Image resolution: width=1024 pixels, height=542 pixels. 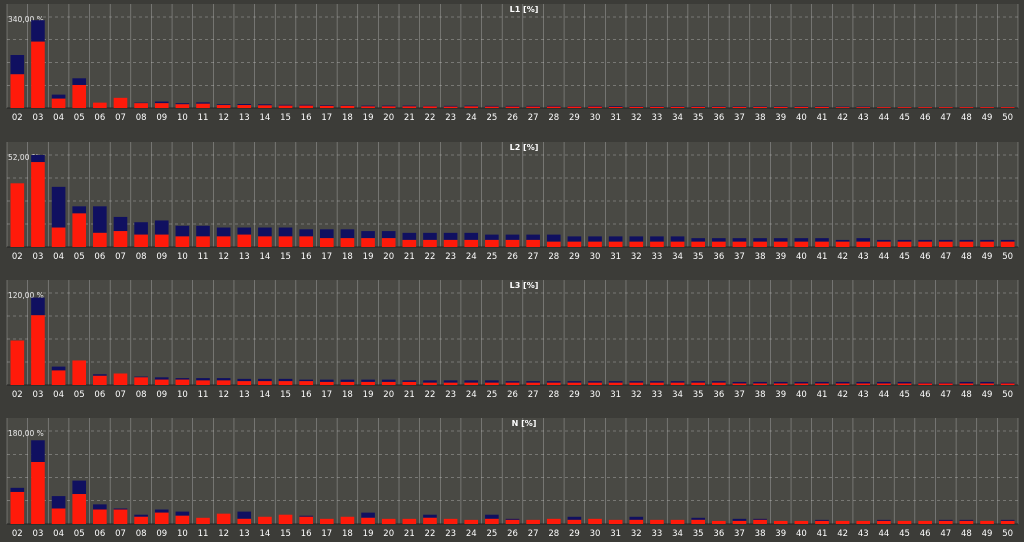 I want to click on x-tick-label: 41, so click(x=822, y=534).